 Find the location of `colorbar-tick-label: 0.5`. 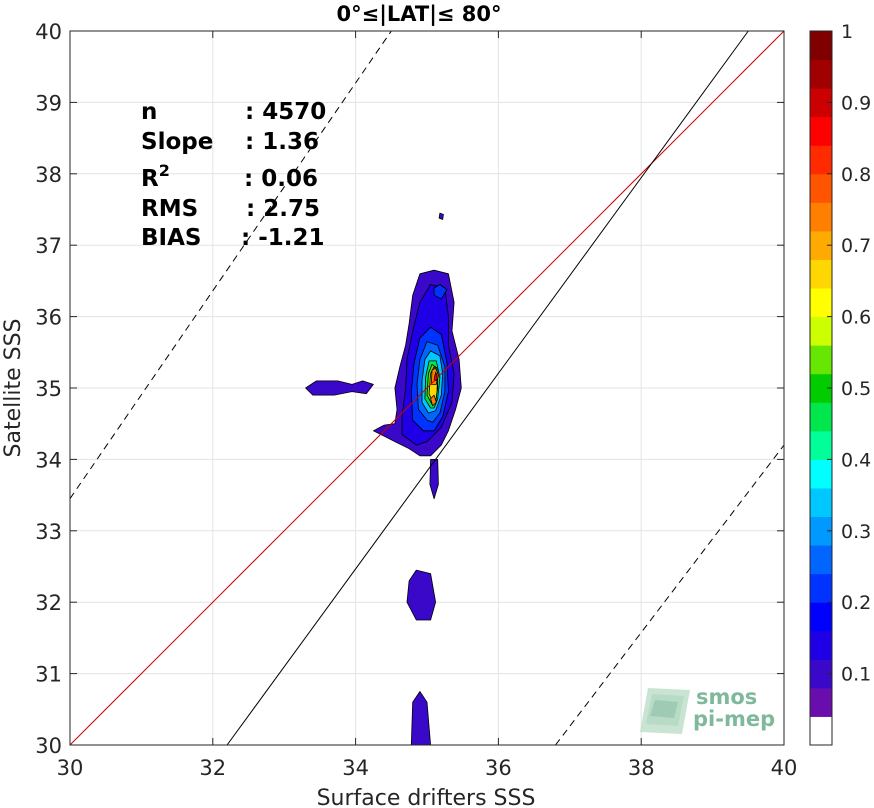

colorbar-tick-label: 0.5 is located at coordinates (856, 389).